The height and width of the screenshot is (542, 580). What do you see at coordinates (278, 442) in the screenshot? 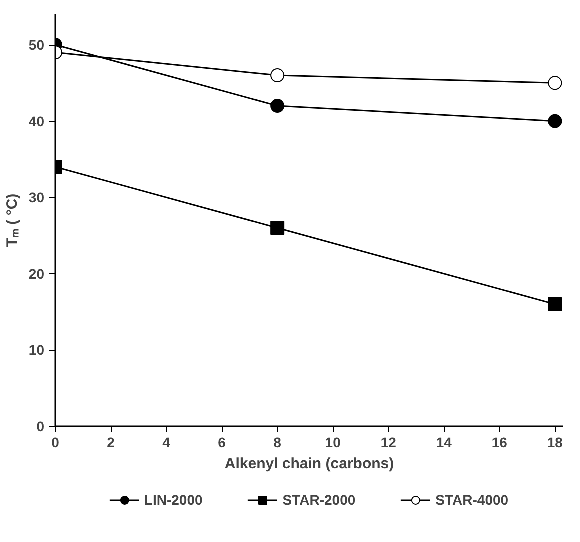
I see `x-tick-label: 8` at bounding box center [278, 442].